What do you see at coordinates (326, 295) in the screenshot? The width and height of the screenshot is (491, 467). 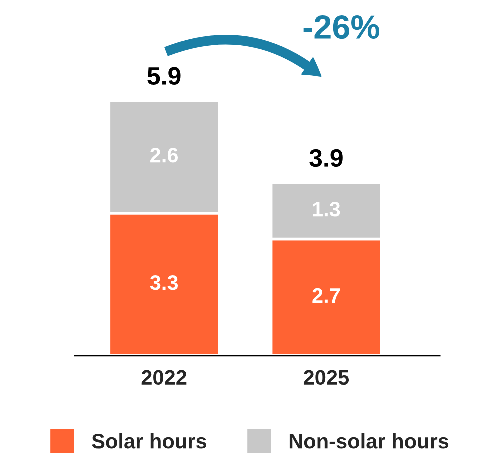 I see `data-label: 2.7` at bounding box center [326, 295].